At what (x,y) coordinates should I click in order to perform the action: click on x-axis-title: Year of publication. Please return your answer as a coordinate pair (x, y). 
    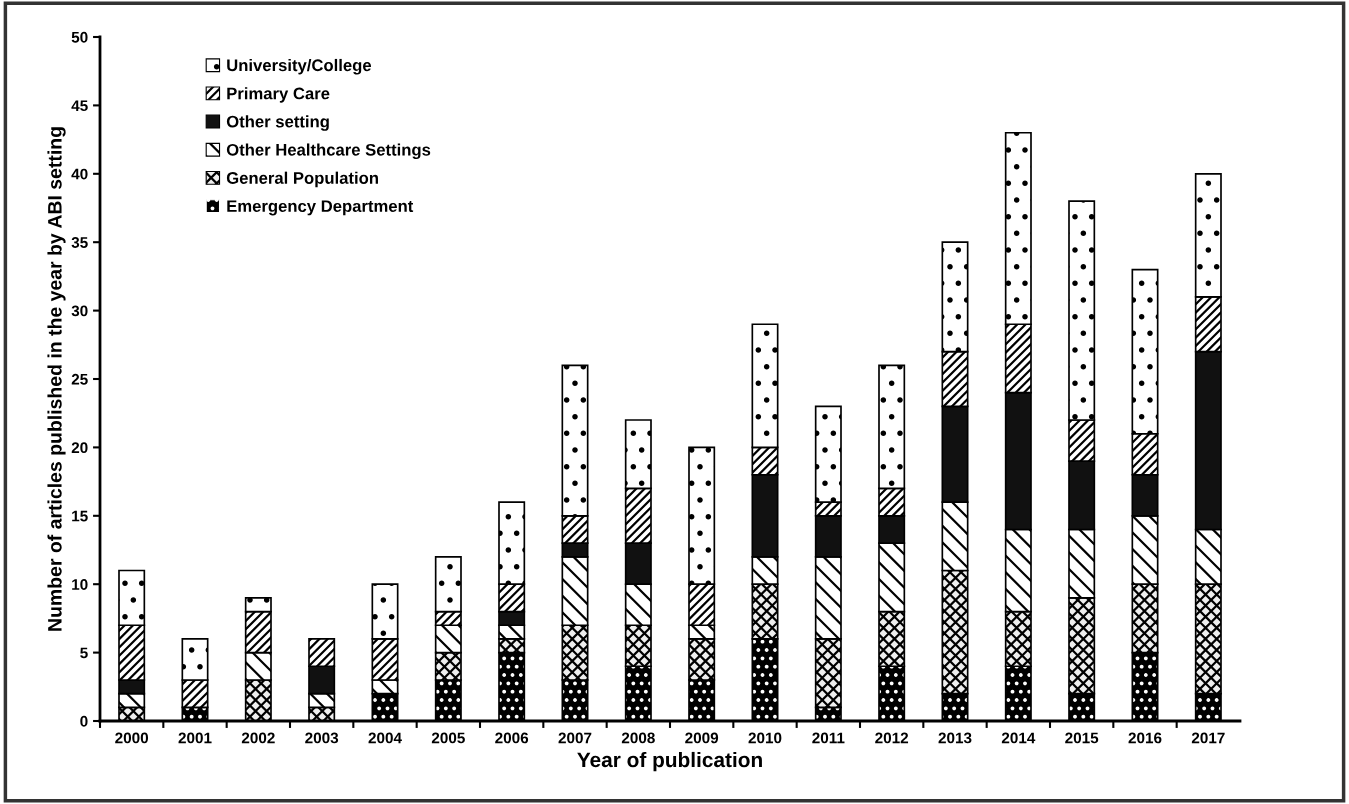
    Looking at the image, I should click on (669, 761).